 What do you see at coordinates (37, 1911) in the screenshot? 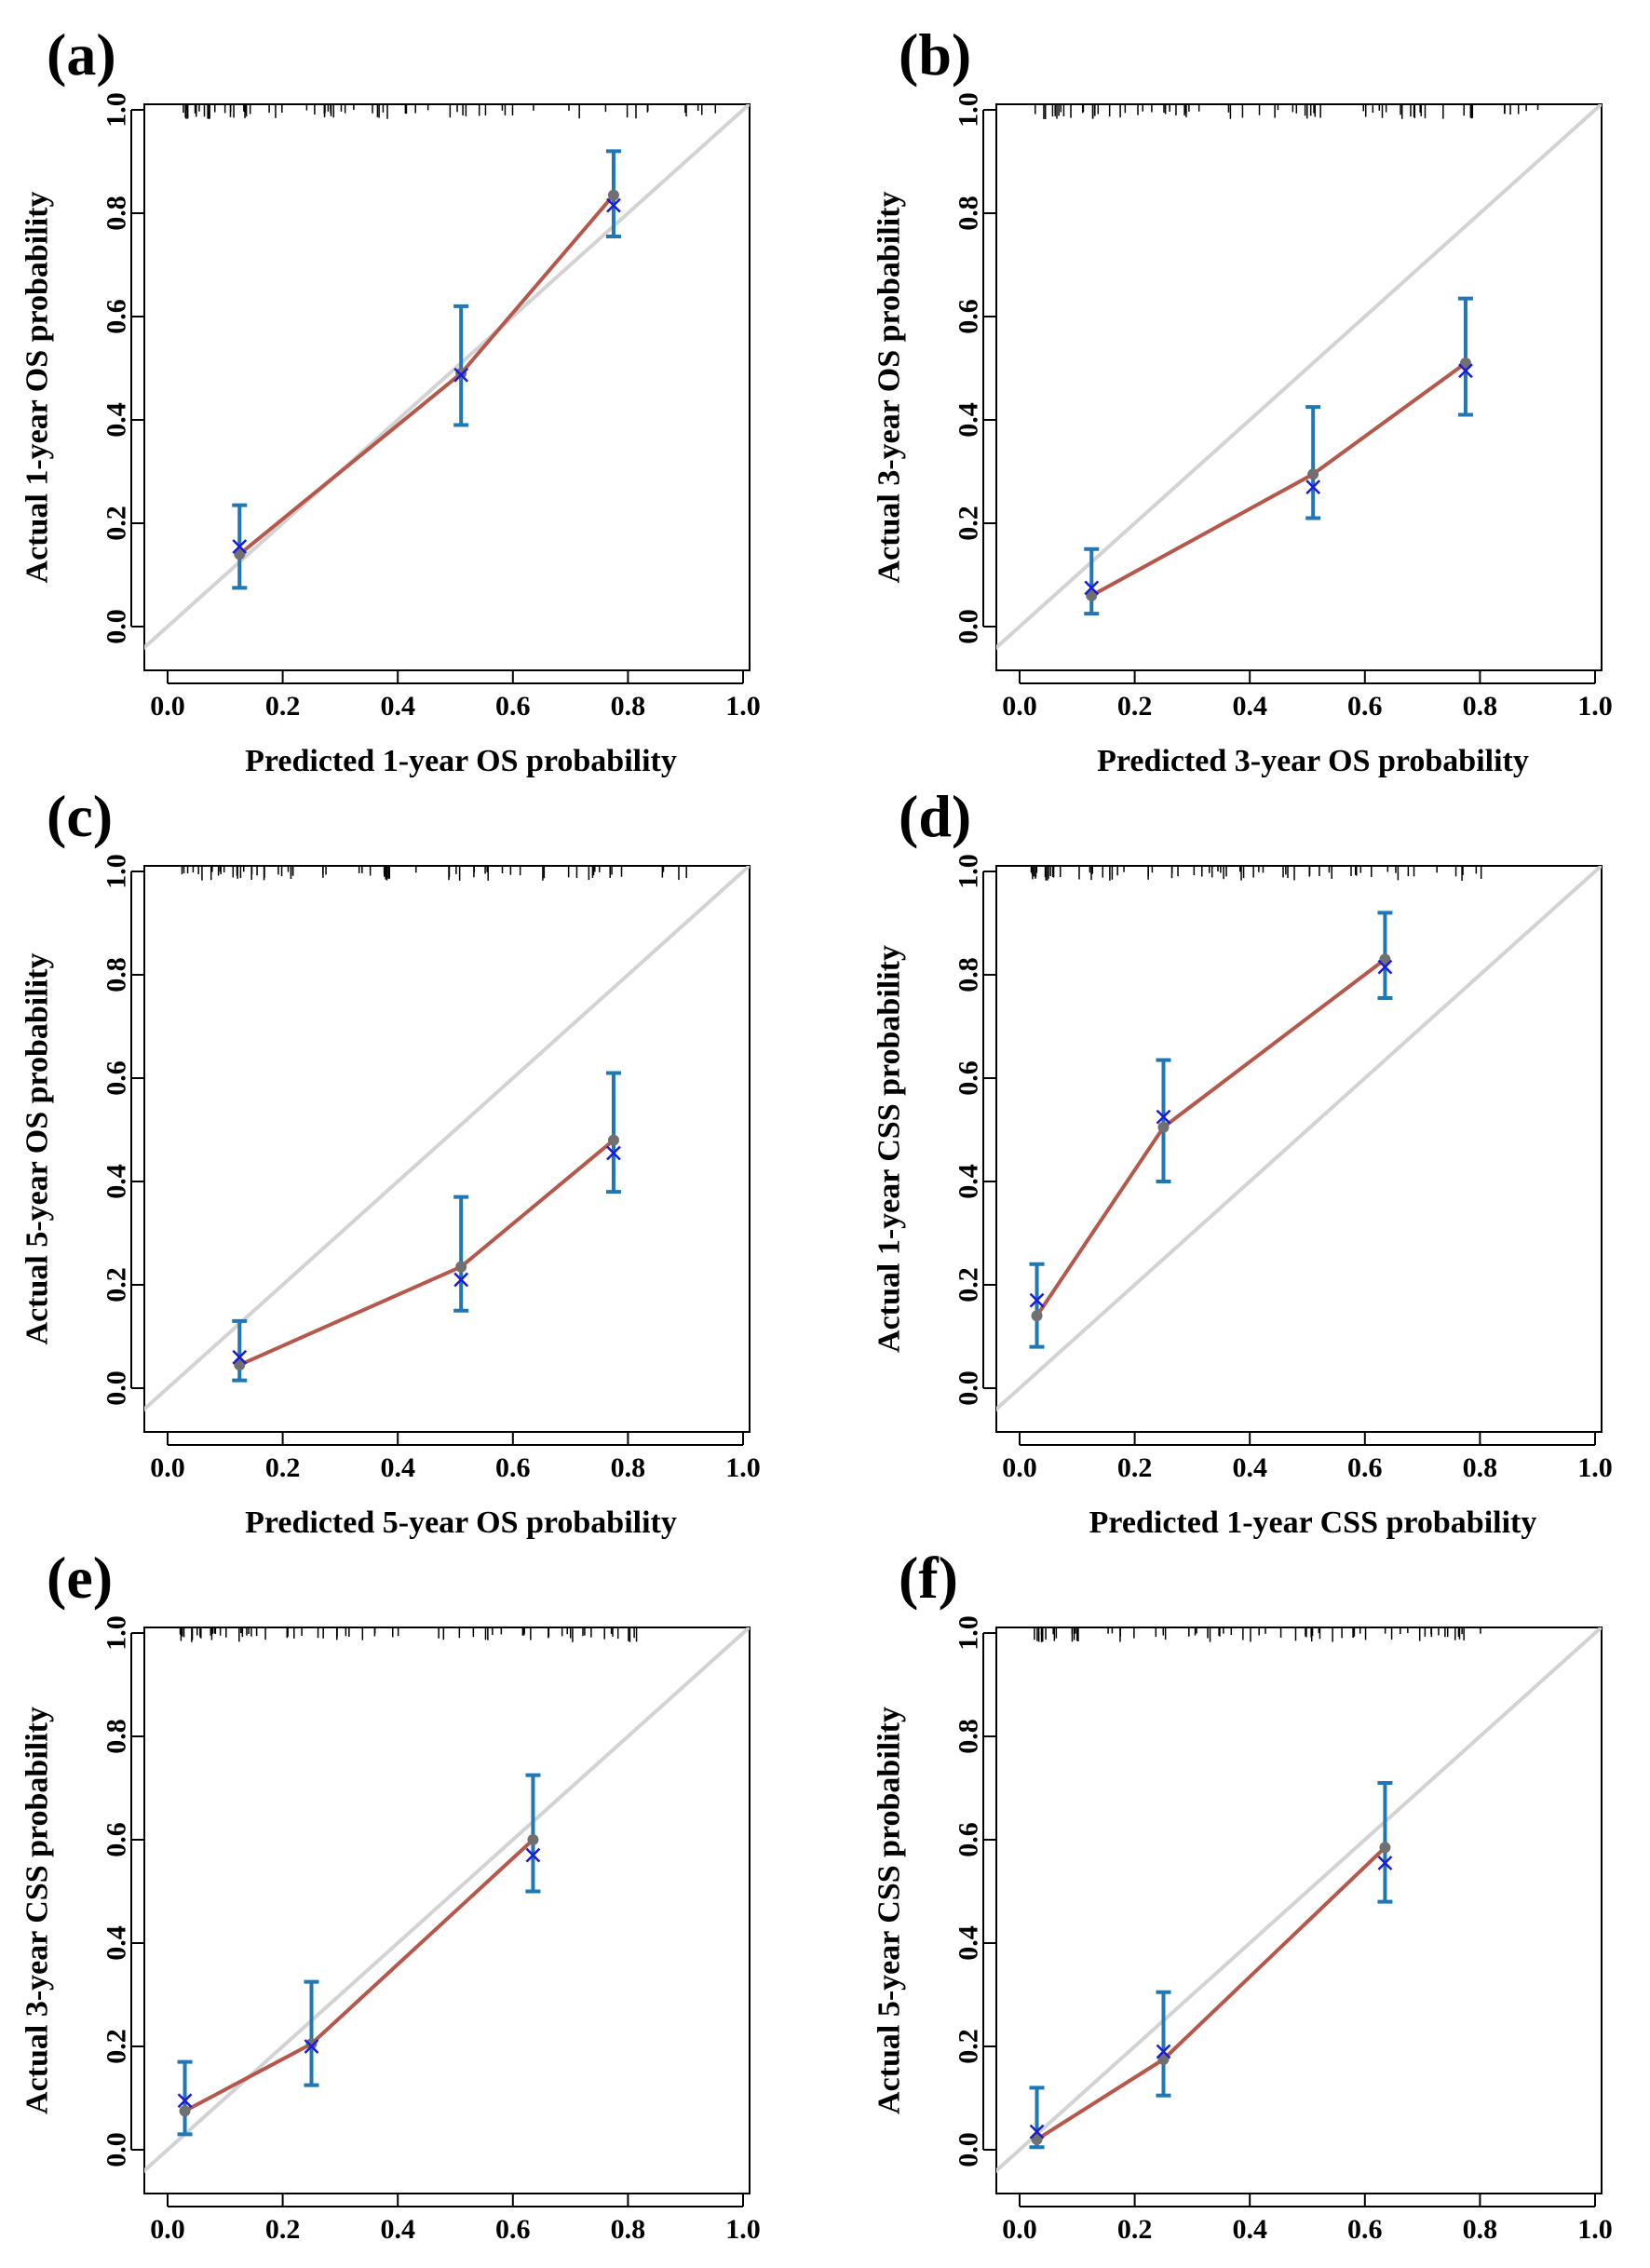
I see `y-axis-title: Actual 3-year CSS probability` at bounding box center [37, 1911].